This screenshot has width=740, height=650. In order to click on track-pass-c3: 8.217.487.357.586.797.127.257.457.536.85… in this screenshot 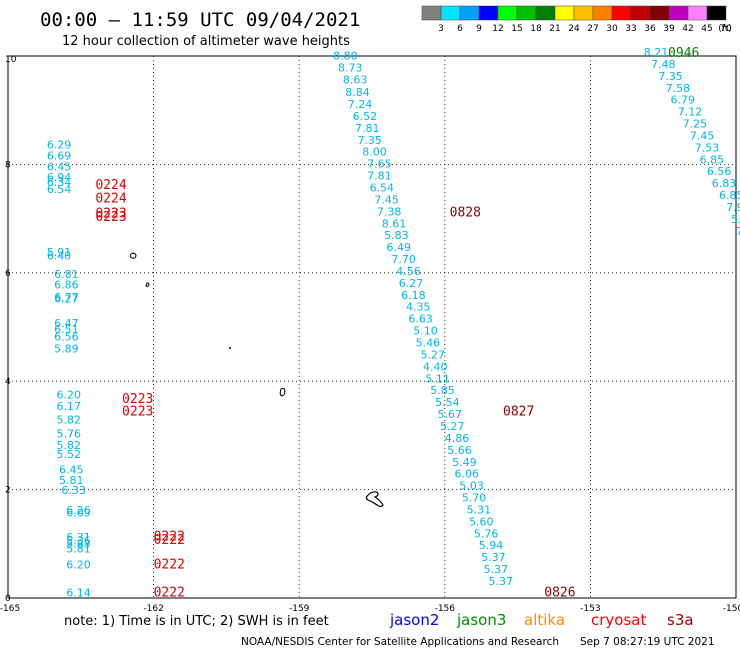, I will do `click(692, 142)`.